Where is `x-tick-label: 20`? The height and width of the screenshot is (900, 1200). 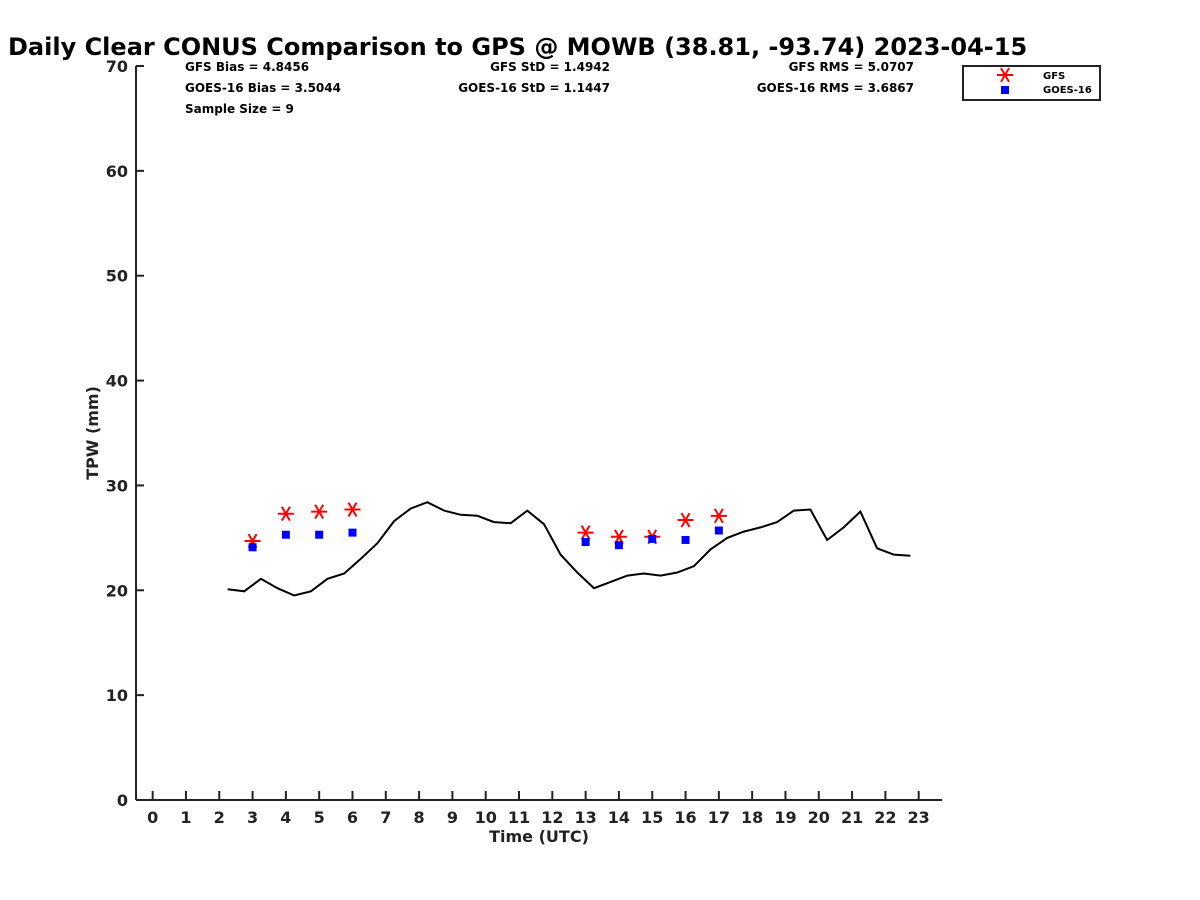
x-tick-label: 20 is located at coordinates (819, 817).